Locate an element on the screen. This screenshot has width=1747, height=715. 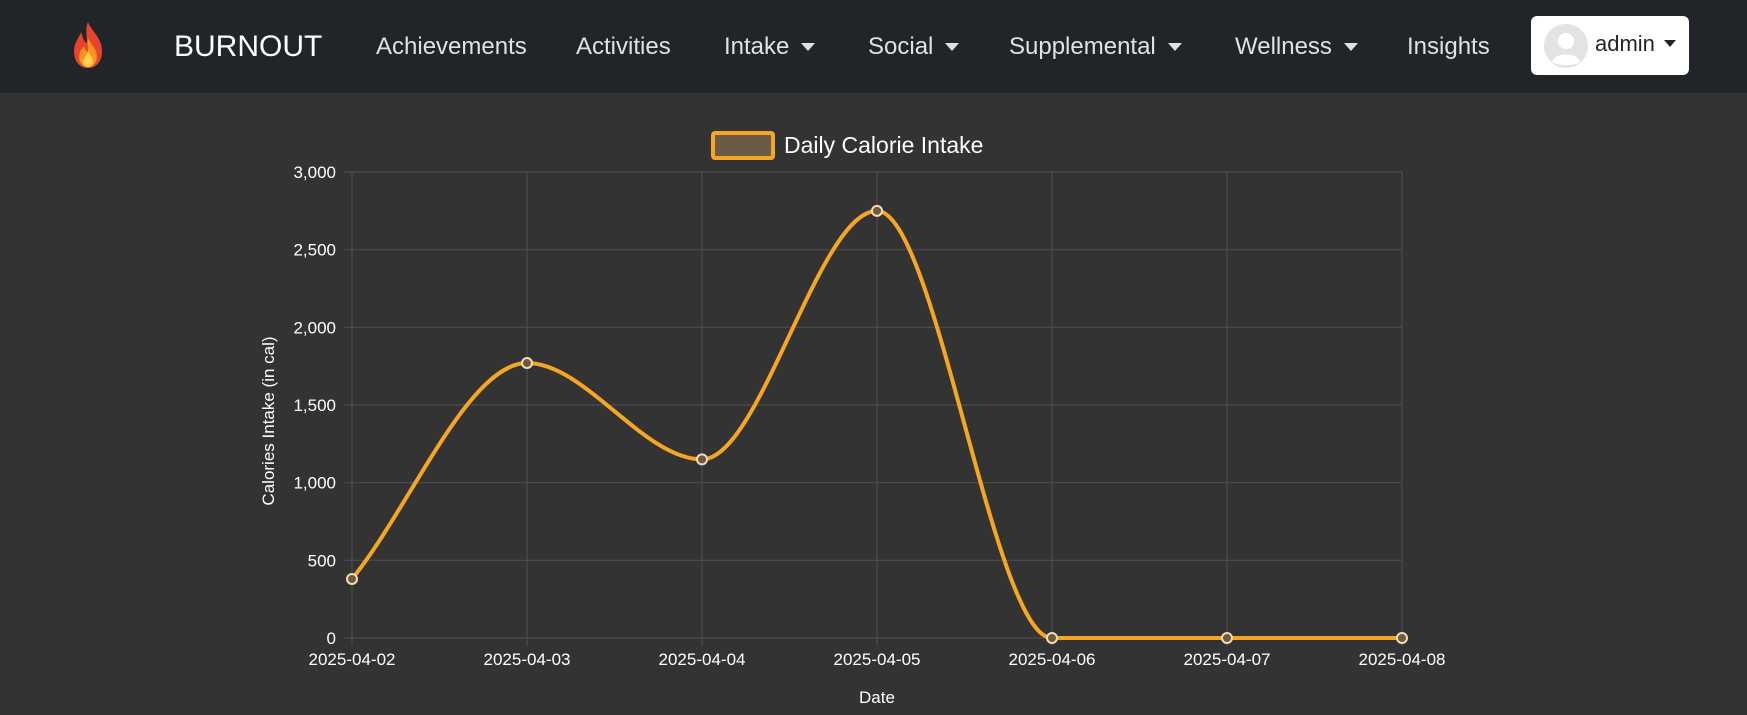
nav-activities: Activities is located at coordinates (623, 47).